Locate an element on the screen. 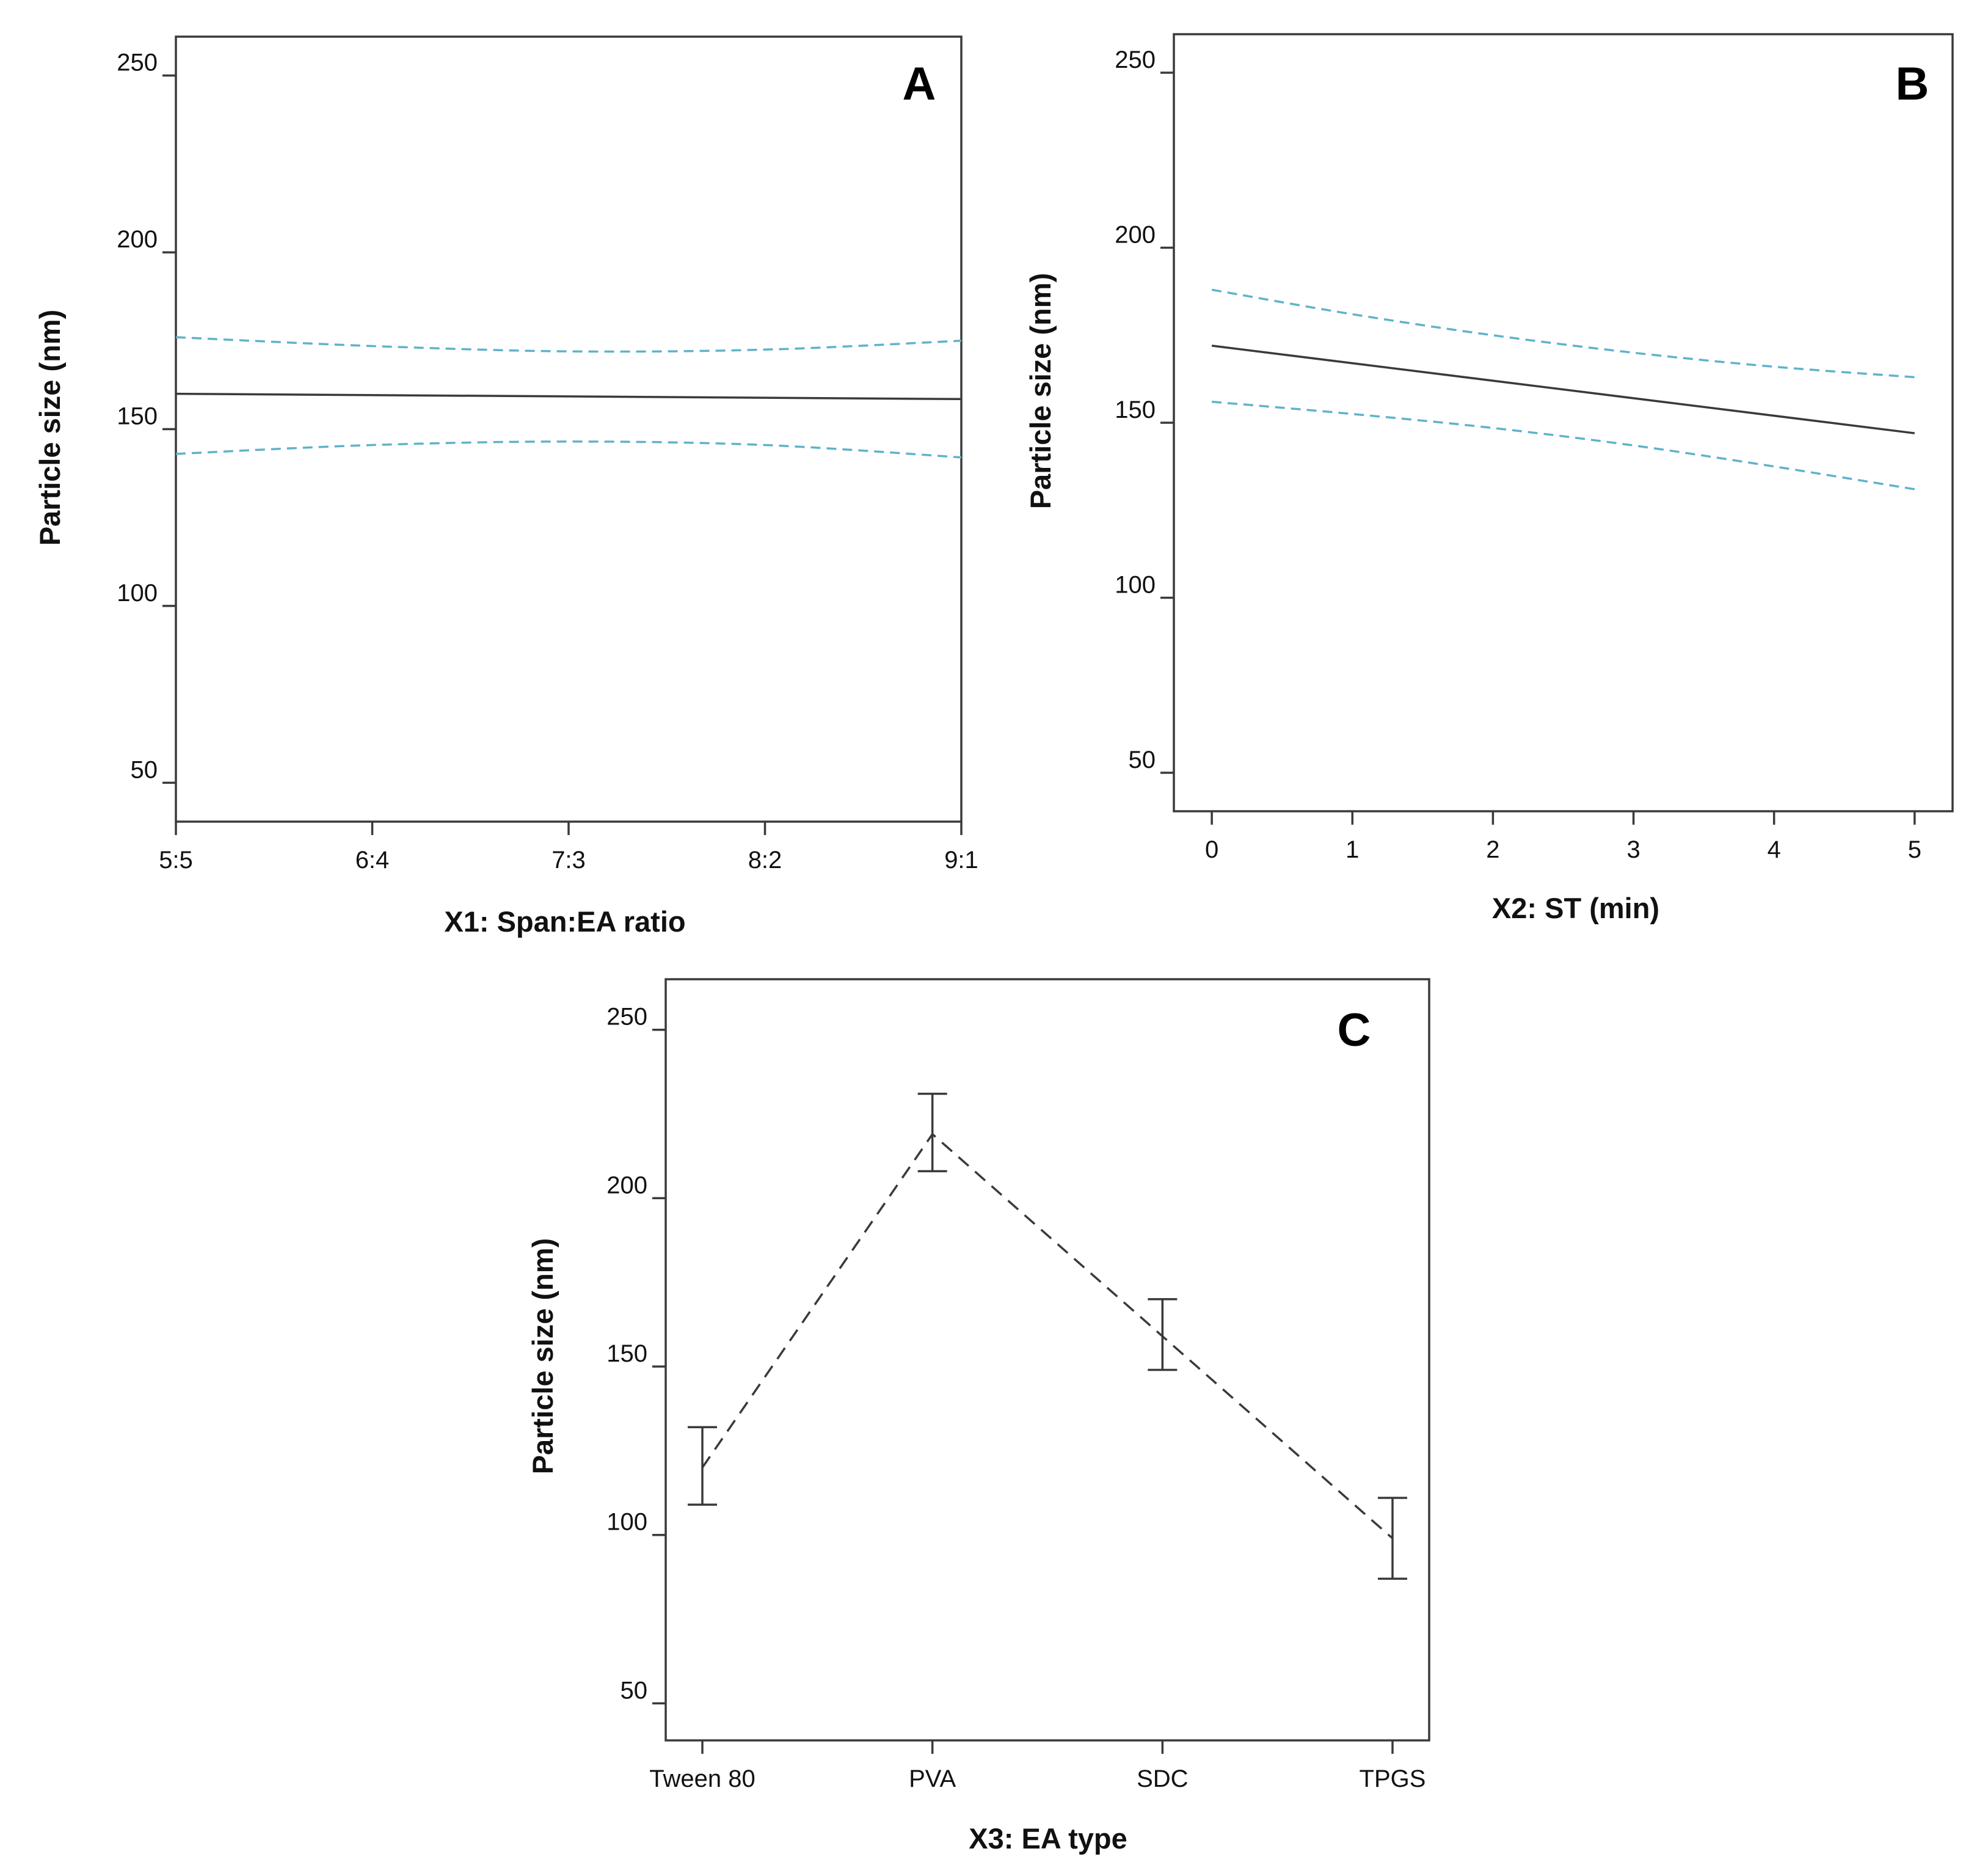 Image resolution: width=1988 pixels, height=1876 pixels. x-tick-label-b: 0 is located at coordinates (1211, 849).